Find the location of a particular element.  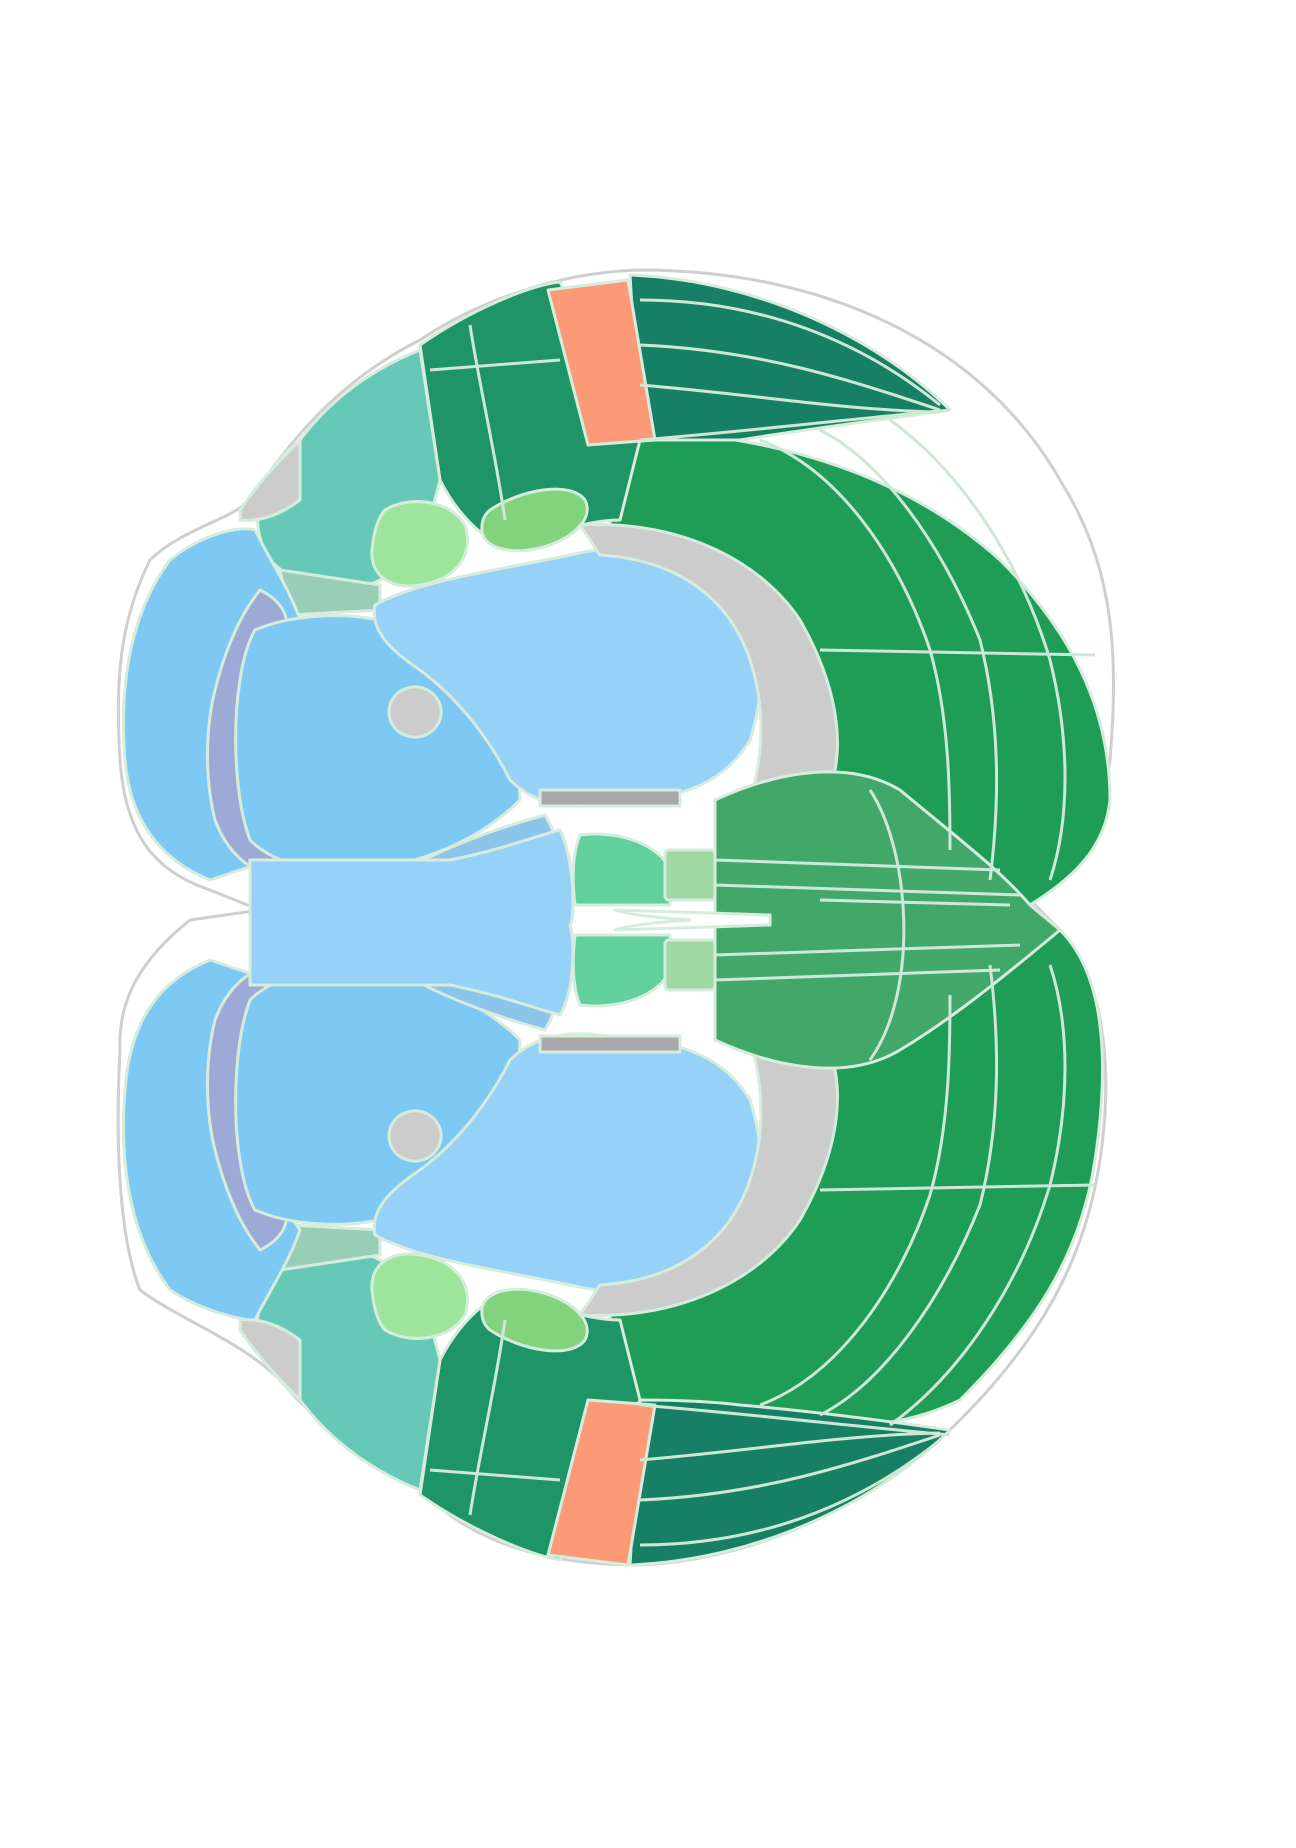

insular-small-top is located at coordinates (534, 520).